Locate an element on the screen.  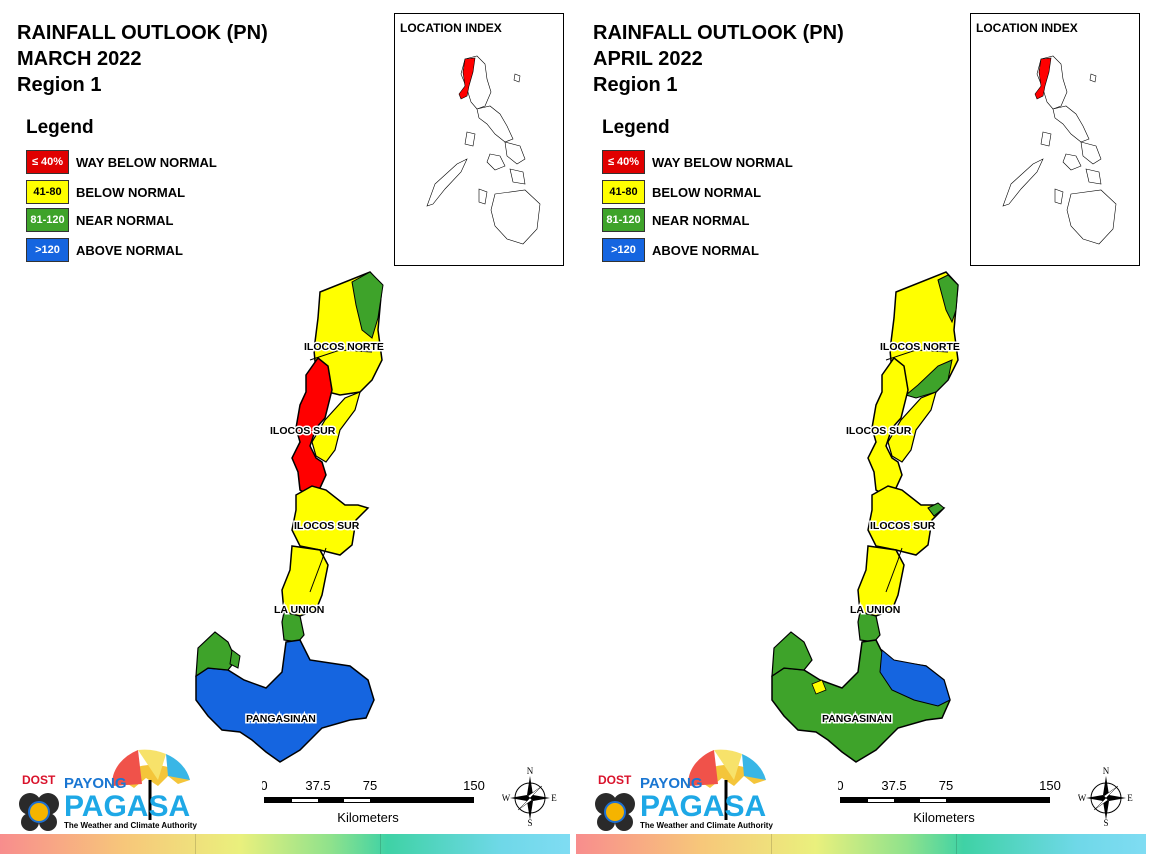
ilocos-norte-se-region is located at coordinates (928, 379).